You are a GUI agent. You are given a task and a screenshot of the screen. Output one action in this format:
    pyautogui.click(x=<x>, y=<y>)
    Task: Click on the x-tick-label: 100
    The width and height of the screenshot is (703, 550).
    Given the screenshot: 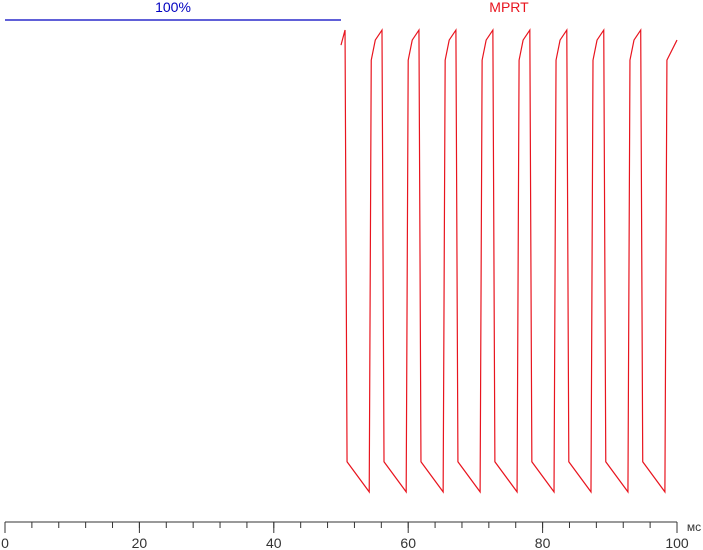 What is the action you would take?
    pyautogui.click(x=677, y=542)
    